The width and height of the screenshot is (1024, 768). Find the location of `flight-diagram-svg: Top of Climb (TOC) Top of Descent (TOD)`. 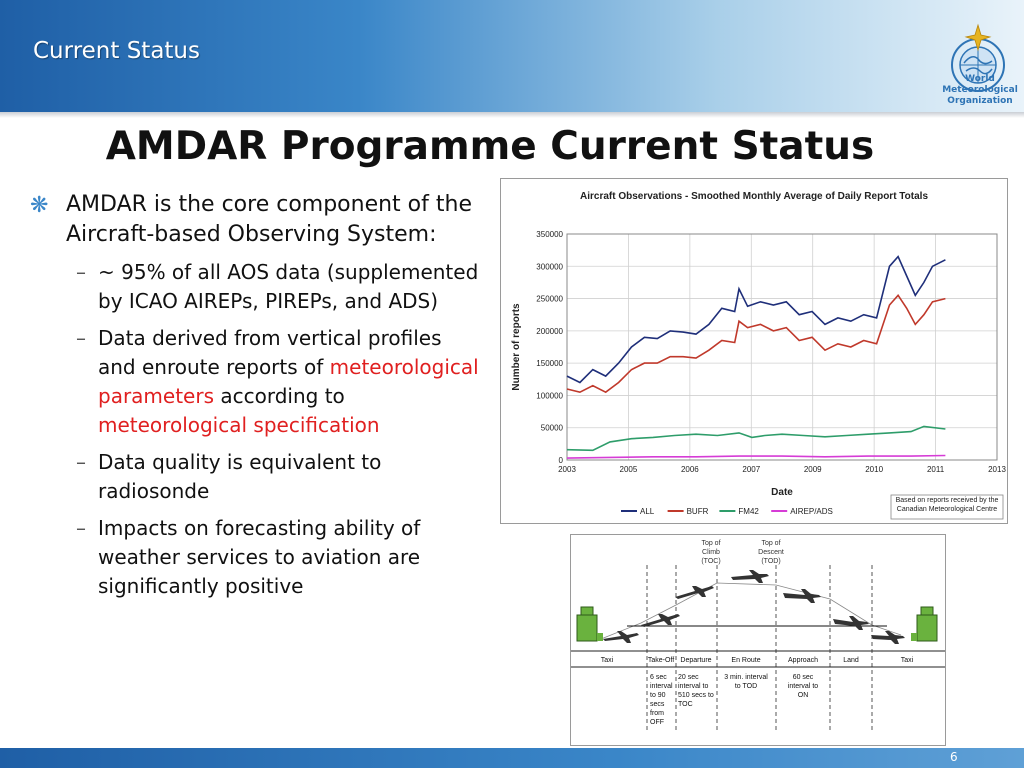

flight-diagram-svg: Top of Climb (TOC) Top of Descent (TOD) is located at coordinates (758, 635).